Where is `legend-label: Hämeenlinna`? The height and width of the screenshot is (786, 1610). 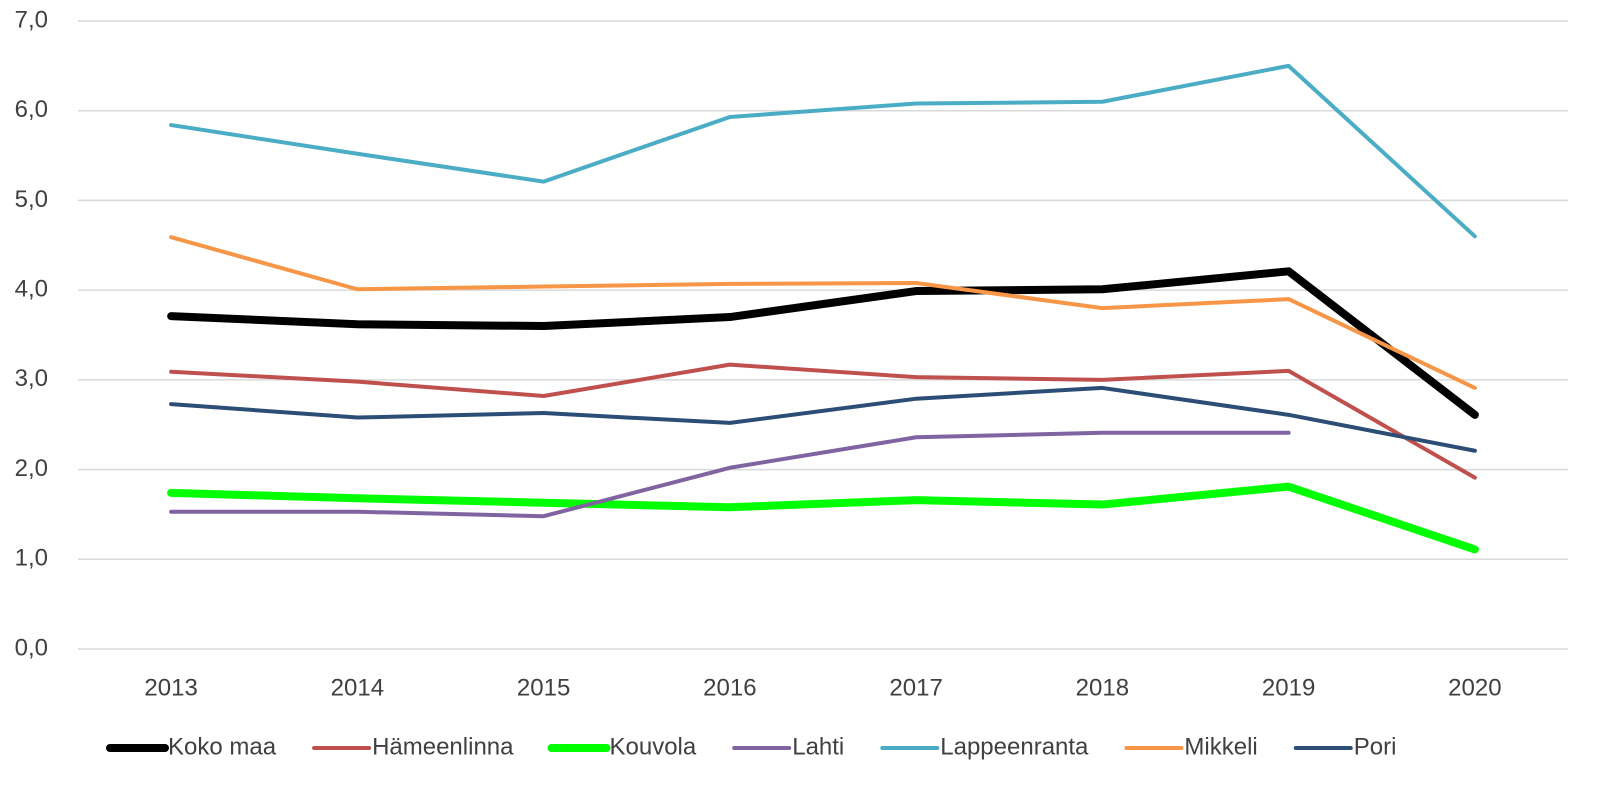
legend-label: Hämeenlinna is located at coordinates (443, 746).